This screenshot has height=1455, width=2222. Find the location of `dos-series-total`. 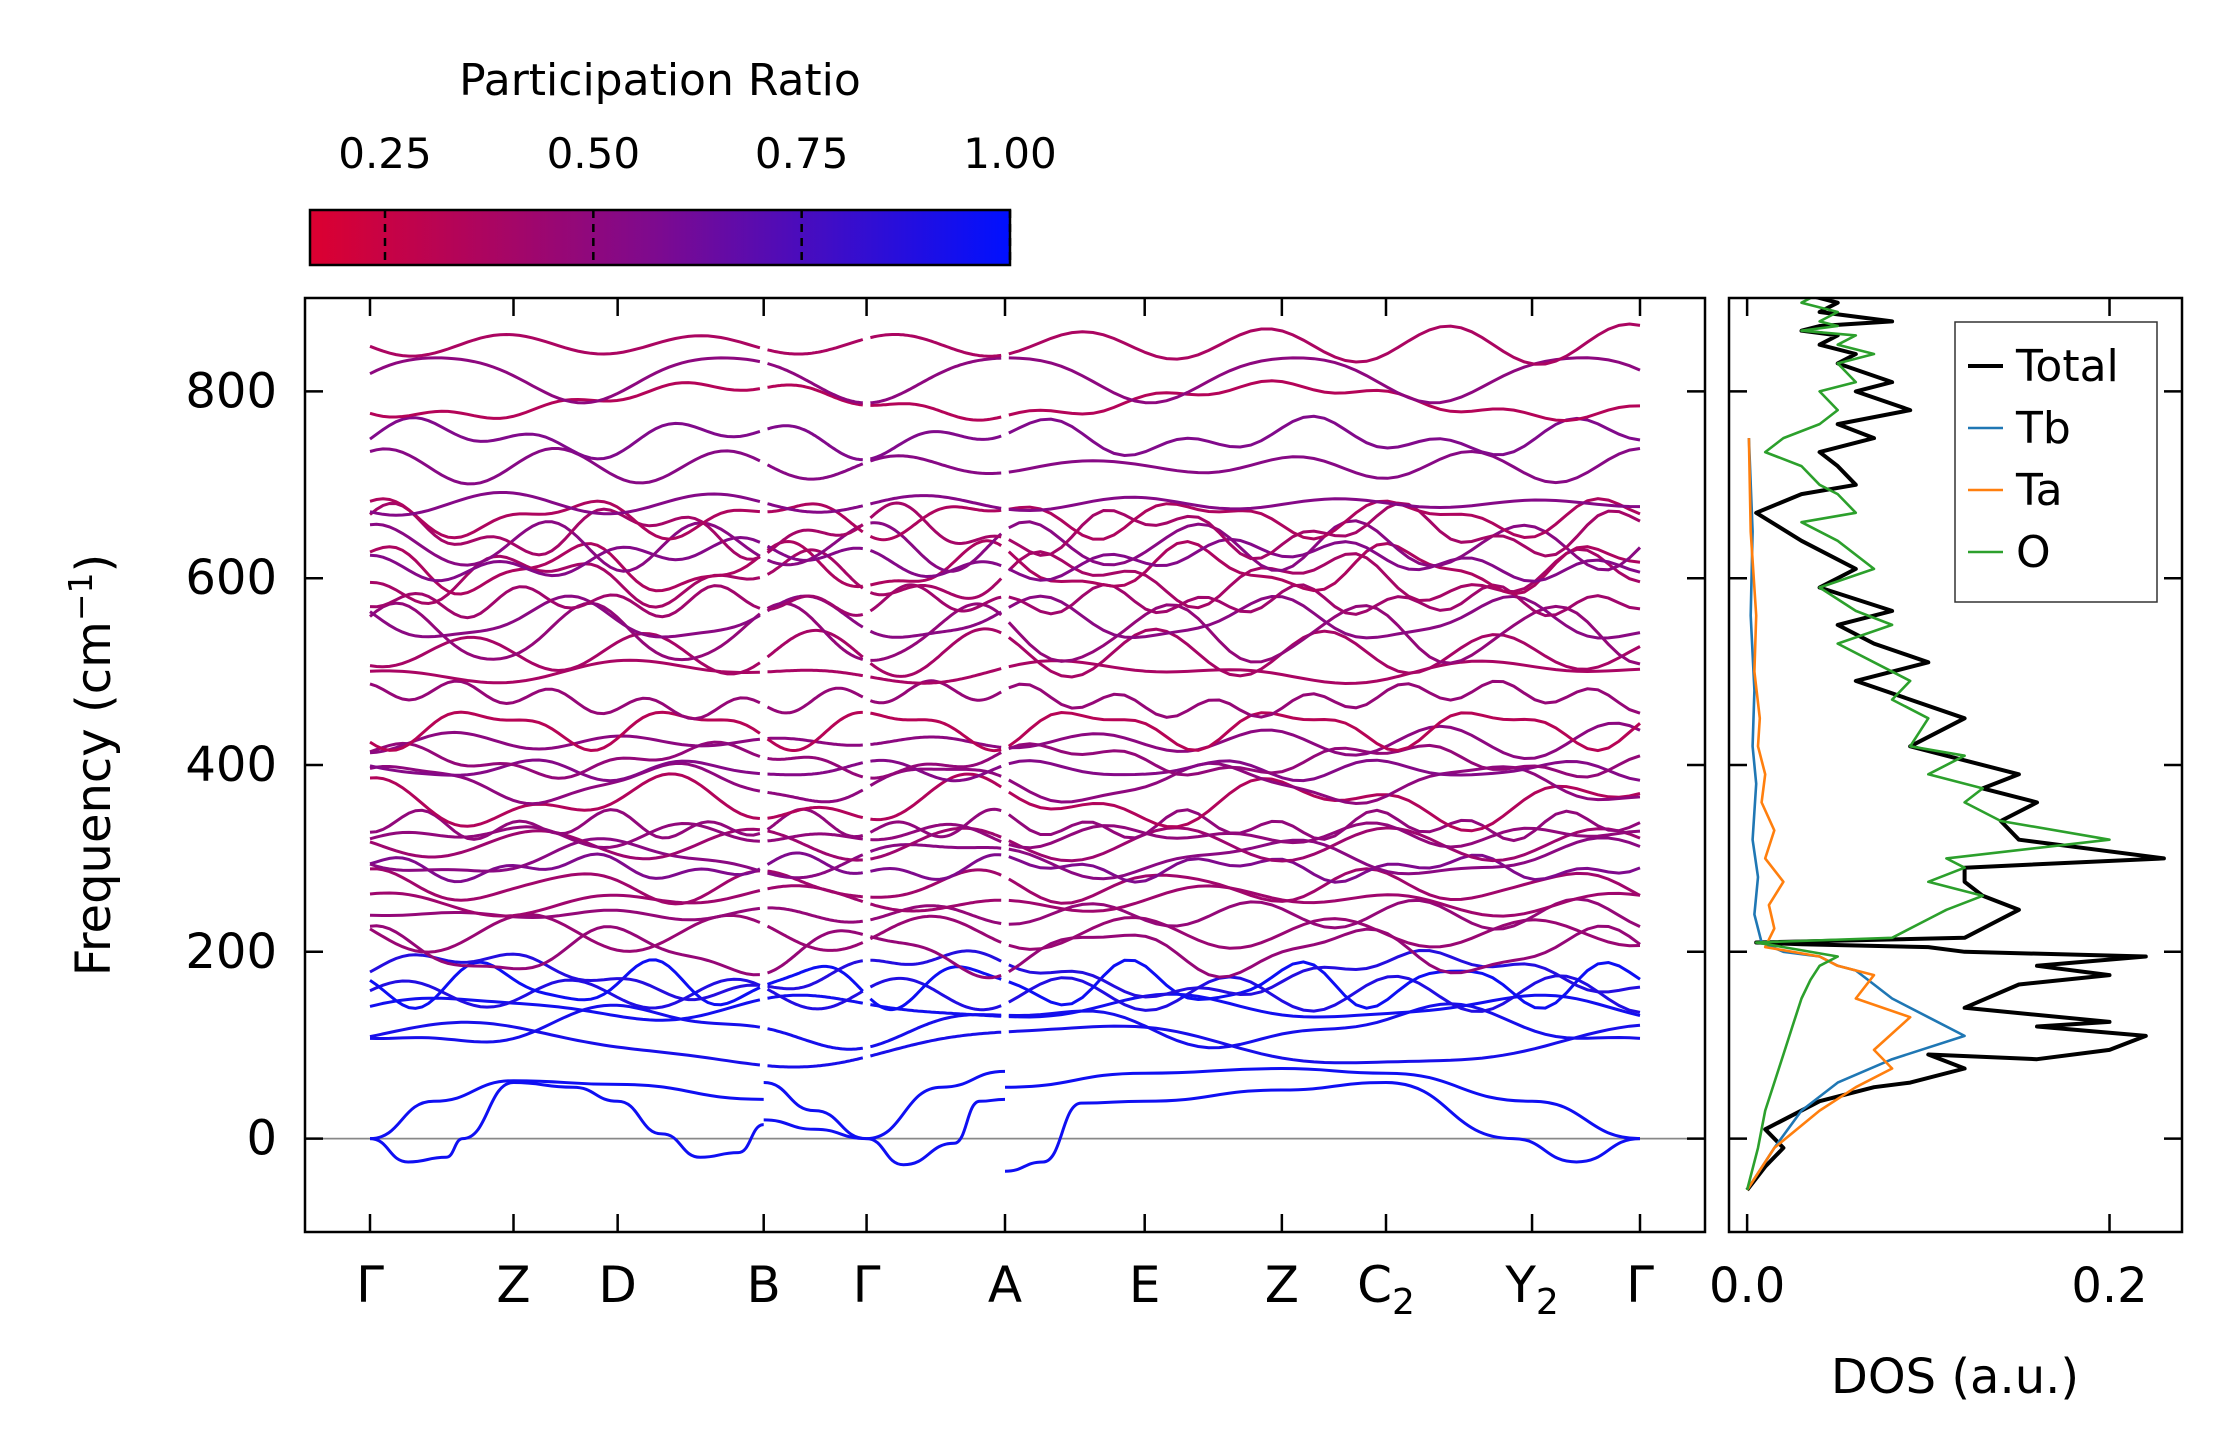

dos-series-total is located at coordinates (1955, 745).